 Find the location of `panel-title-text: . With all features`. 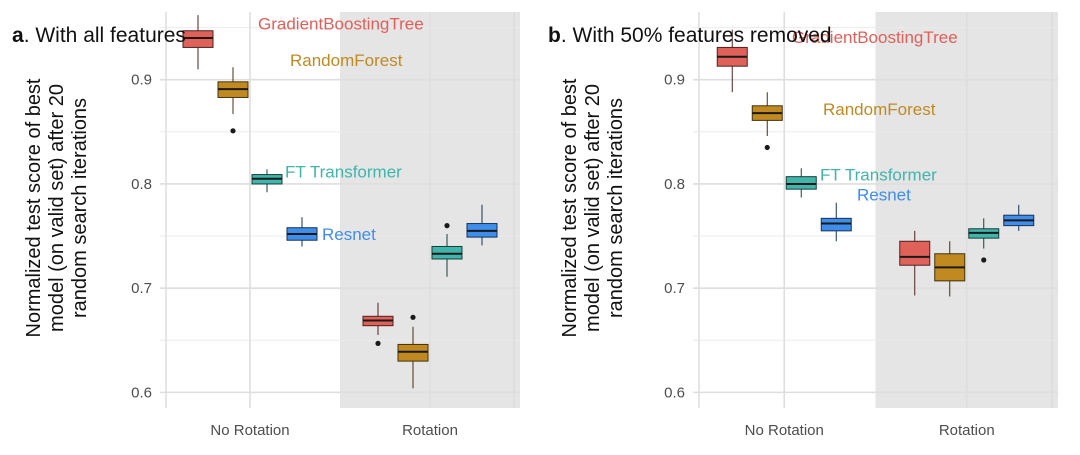

panel-title-text: . With all features is located at coordinates (105, 35).